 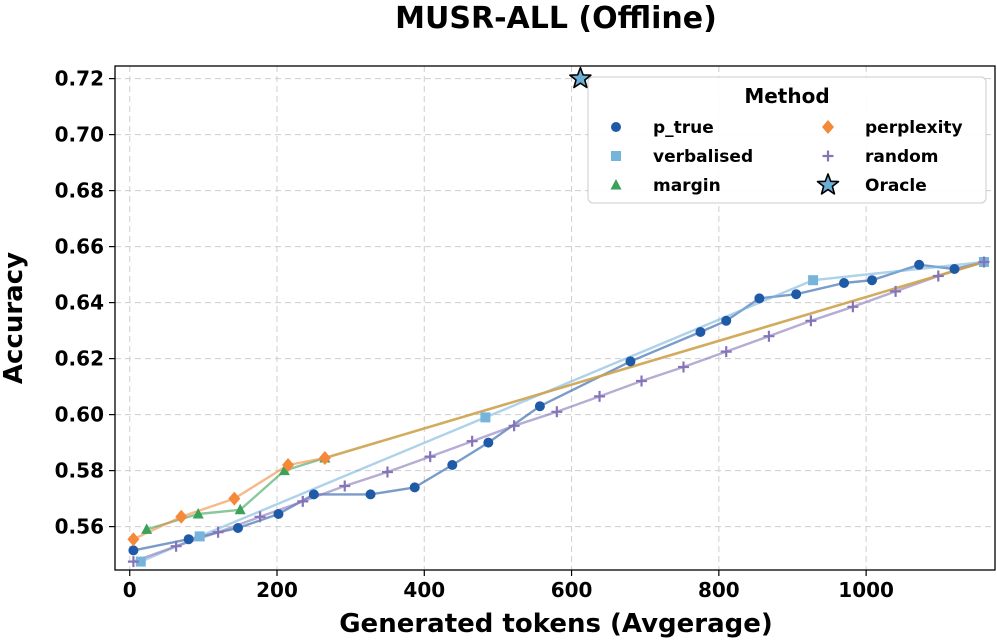 I want to click on y-tick-label: 0.56, so click(x=79, y=527).